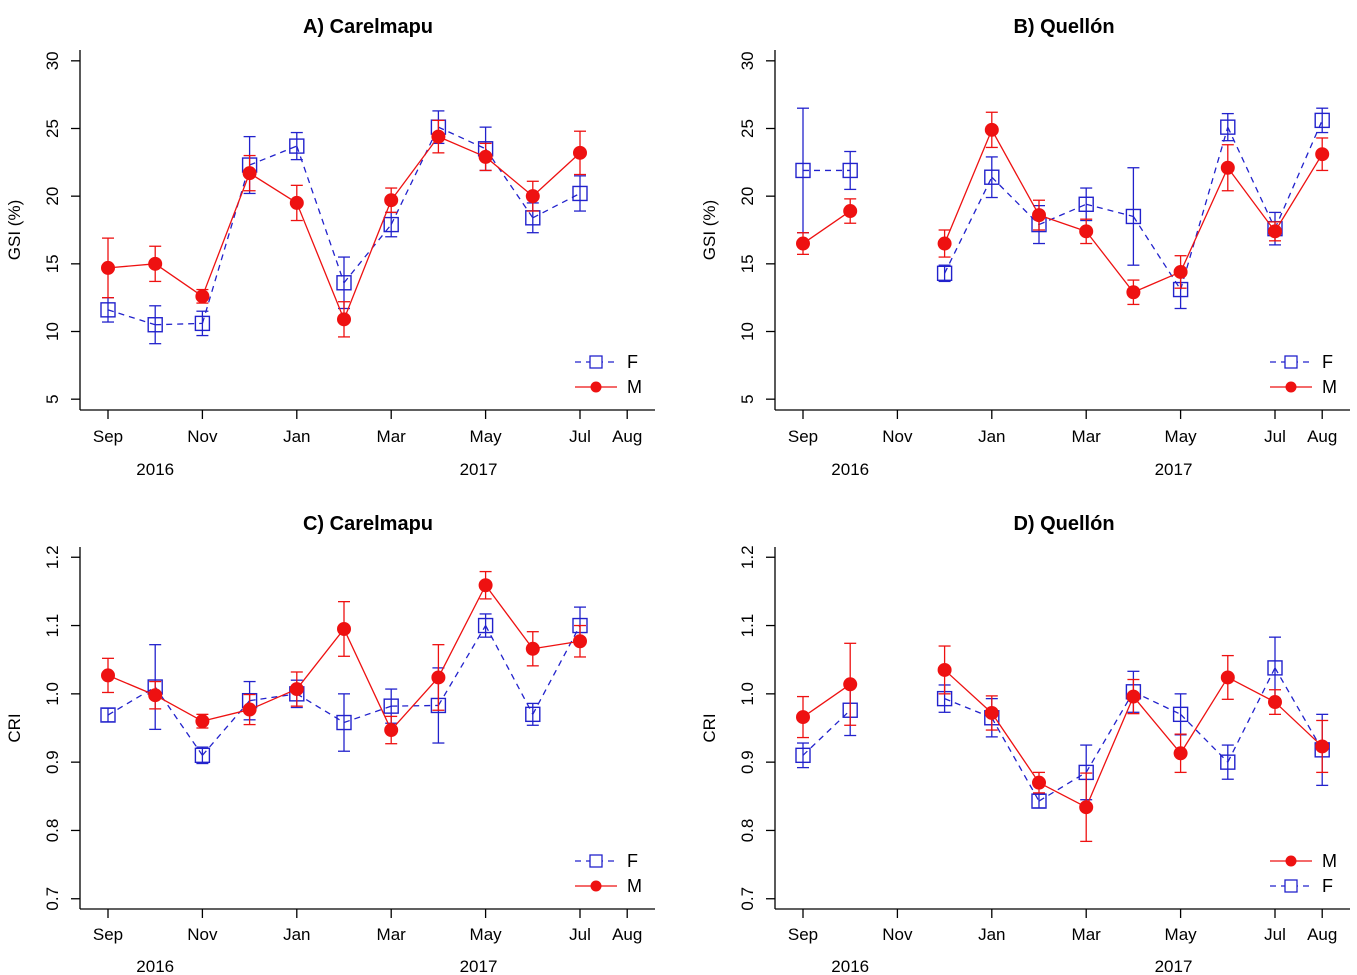 This screenshot has height=975, width=1357. Describe the element at coordinates (52, 899) in the screenshot. I see `y-tick-label: 0.7` at that location.